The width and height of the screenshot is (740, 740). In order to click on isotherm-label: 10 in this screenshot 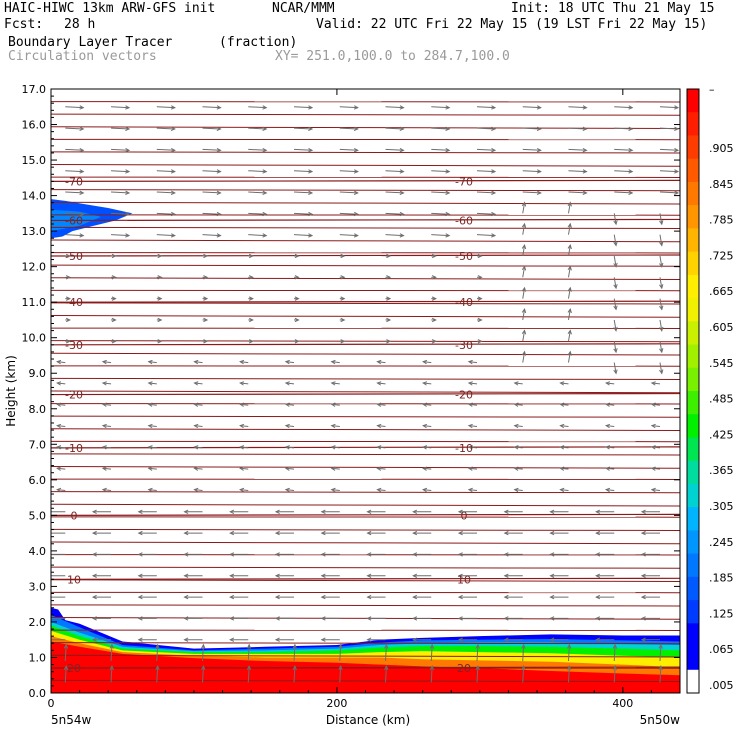, I will do `click(464, 579)`.